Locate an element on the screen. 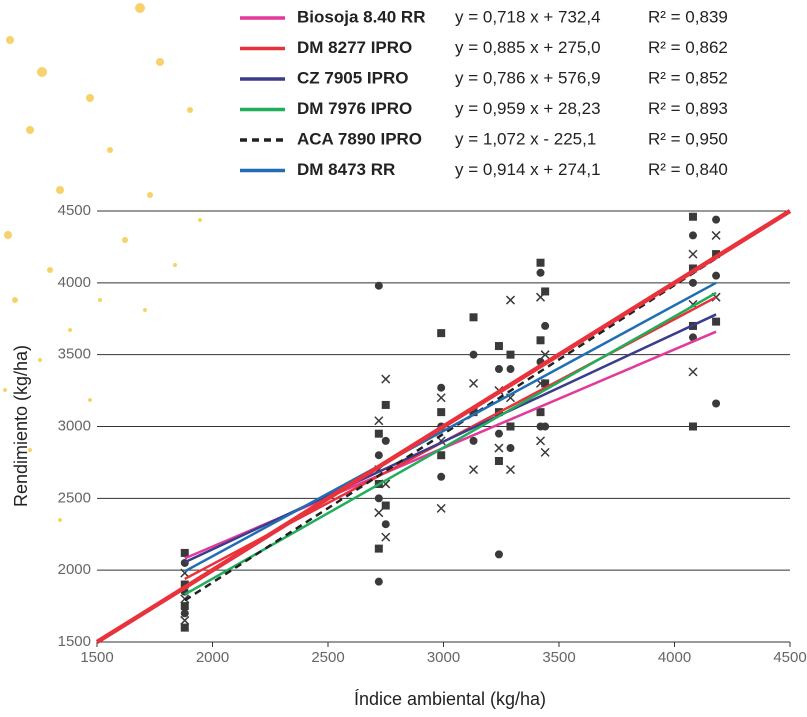 Image resolution: width=807 pixels, height=717 pixels. legend-equation: y = 0,786 x + 576,9 is located at coordinates (528, 77).